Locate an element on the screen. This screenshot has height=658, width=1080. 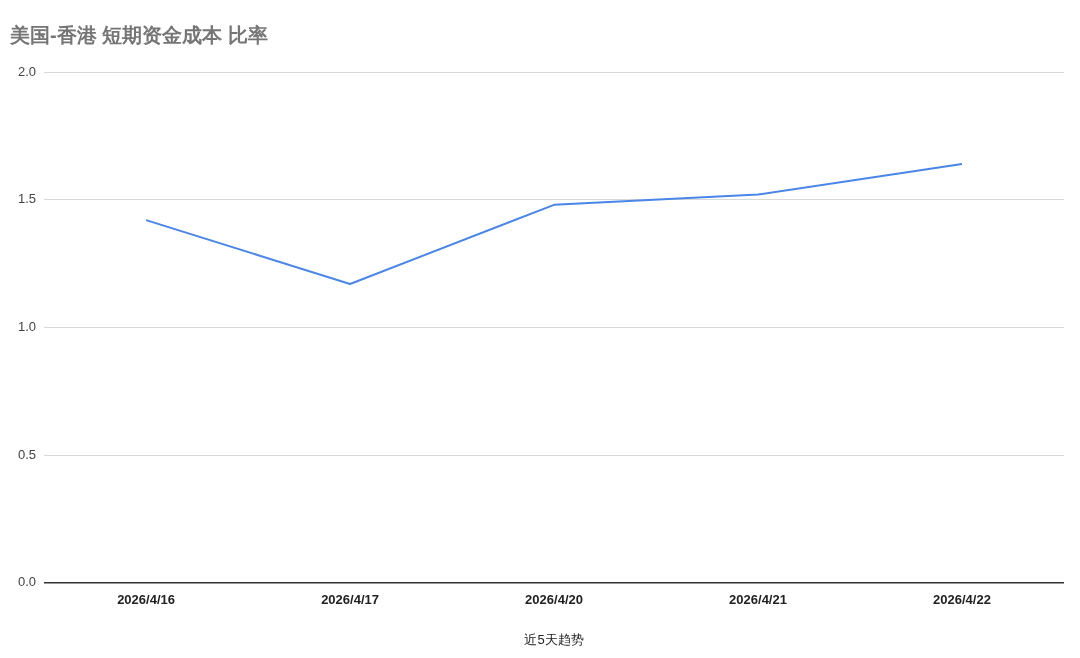
y-tick-label: 0.0 is located at coordinates (27, 582).